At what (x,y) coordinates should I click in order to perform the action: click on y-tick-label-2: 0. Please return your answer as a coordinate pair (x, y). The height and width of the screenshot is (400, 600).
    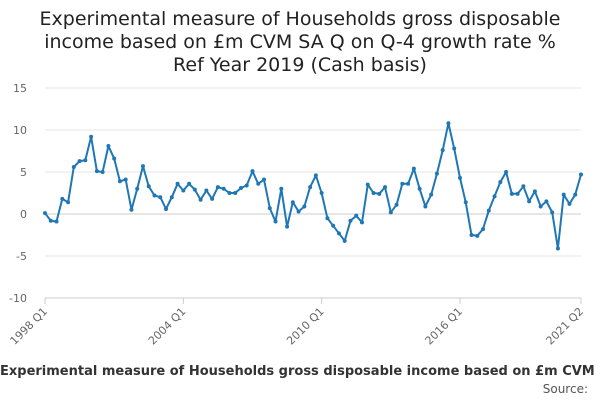
    Looking at the image, I should click on (23, 214).